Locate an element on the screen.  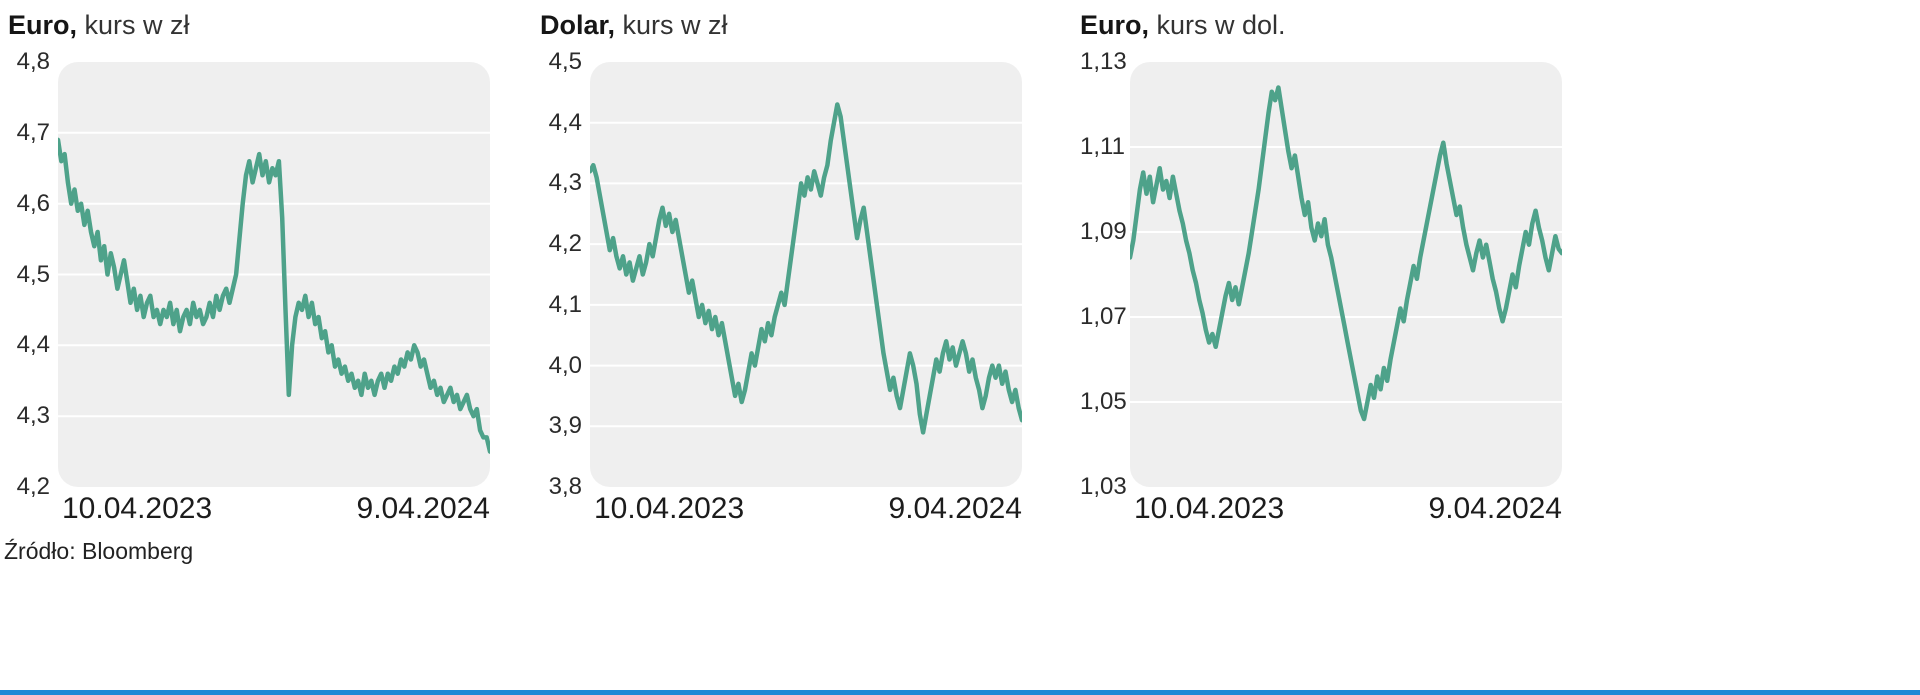
chart-title: Dolar, kurs w zł is located at coordinates (781, 35).